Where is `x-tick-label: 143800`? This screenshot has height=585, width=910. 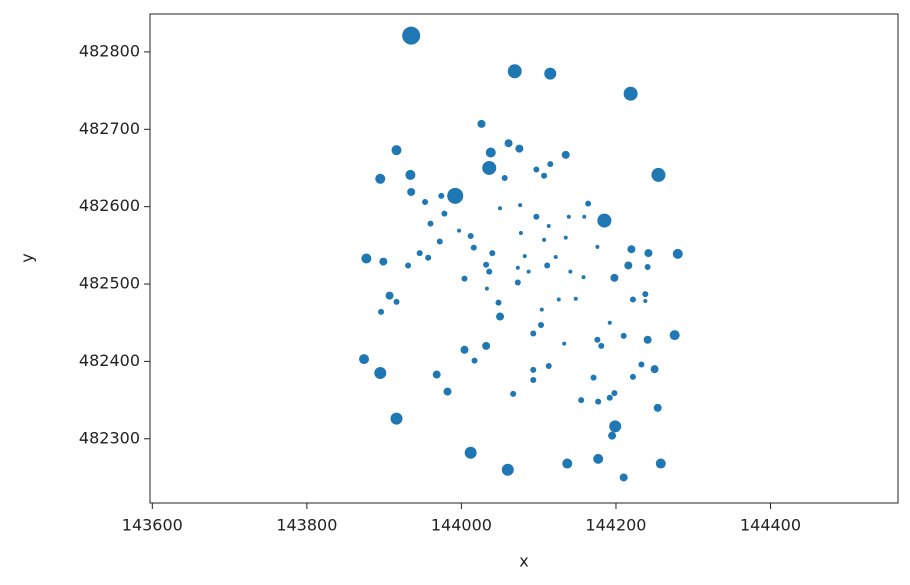
x-tick-label: 143800 is located at coordinates (306, 525).